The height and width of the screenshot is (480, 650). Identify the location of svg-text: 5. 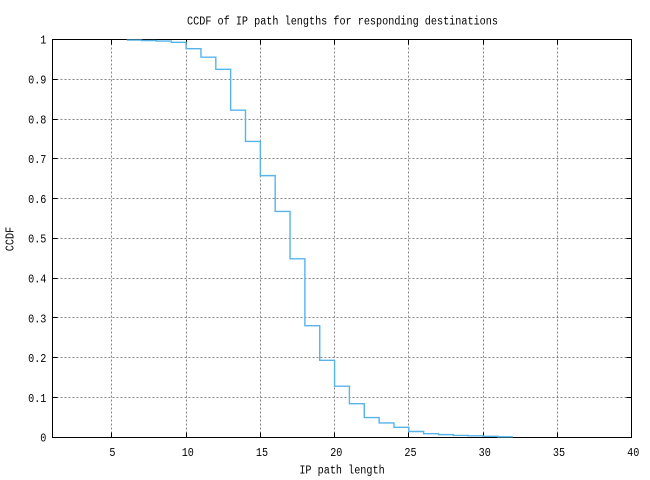
(112, 453).